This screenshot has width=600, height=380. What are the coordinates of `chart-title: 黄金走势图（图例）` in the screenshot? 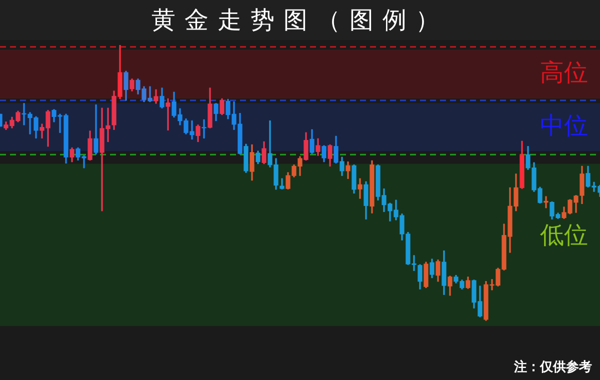 It's located at (300, 20).